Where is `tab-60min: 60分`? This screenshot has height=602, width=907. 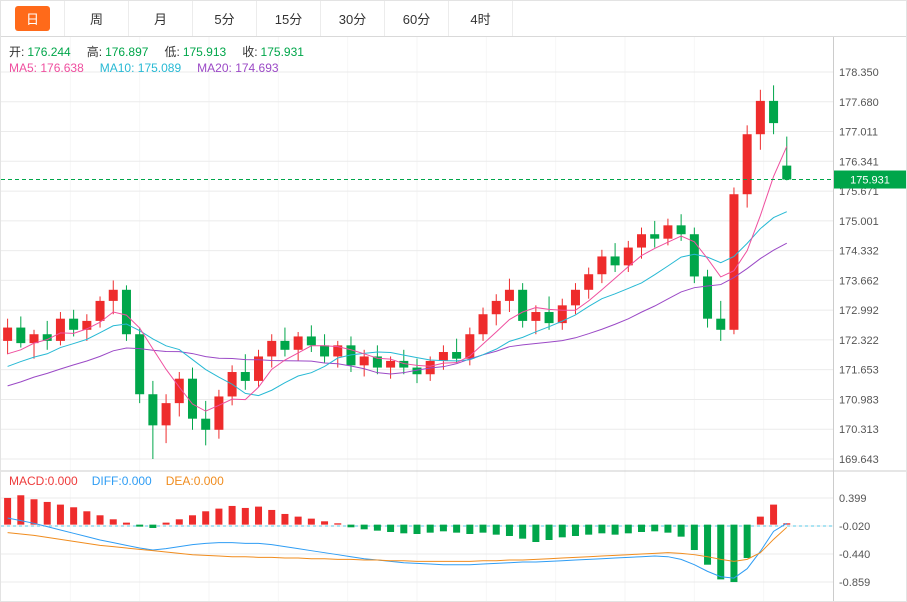
tab-60min: 60分 is located at coordinates (417, 18).